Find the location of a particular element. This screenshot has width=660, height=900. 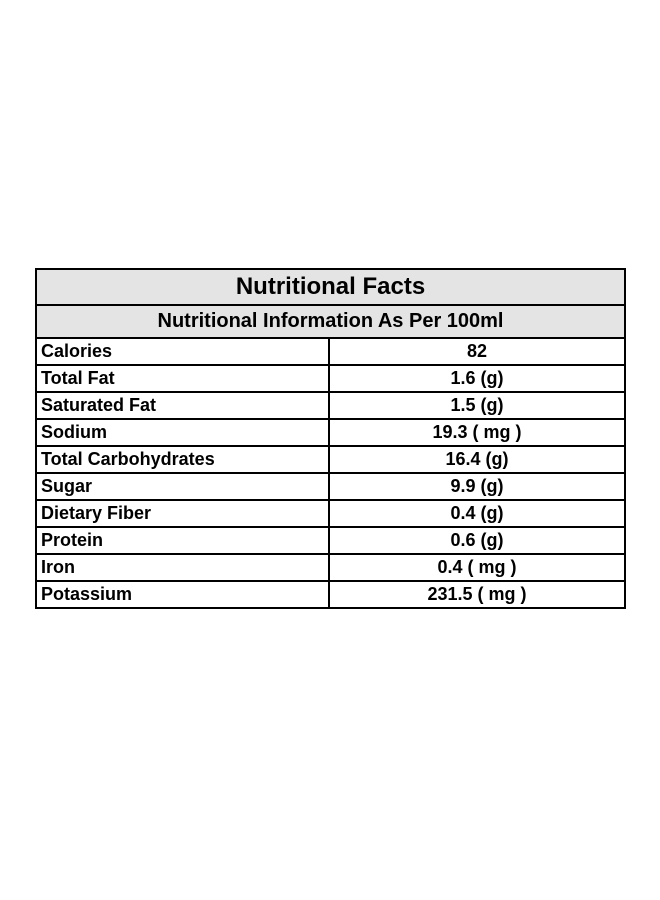

nutrient-value: 0.6 (g) is located at coordinates (477, 540).